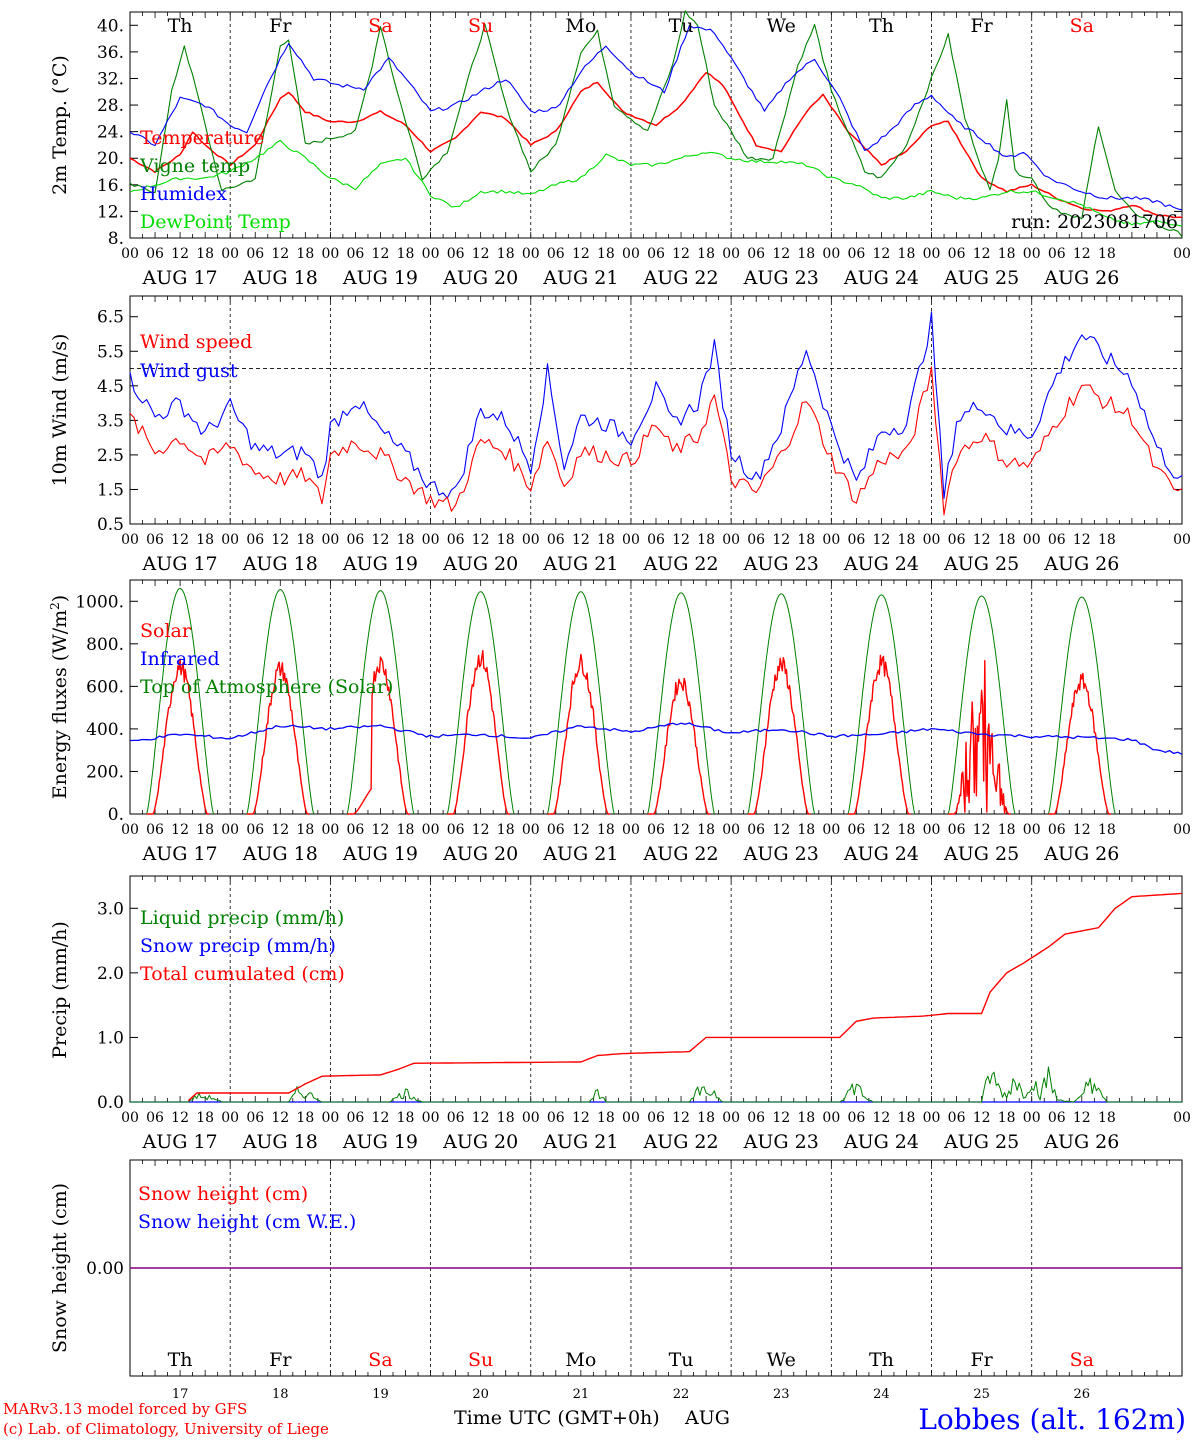 The image size is (1194, 1440). Describe the element at coordinates (110, 352) in the screenshot. I see `y-tick-label: 5.5` at that location.